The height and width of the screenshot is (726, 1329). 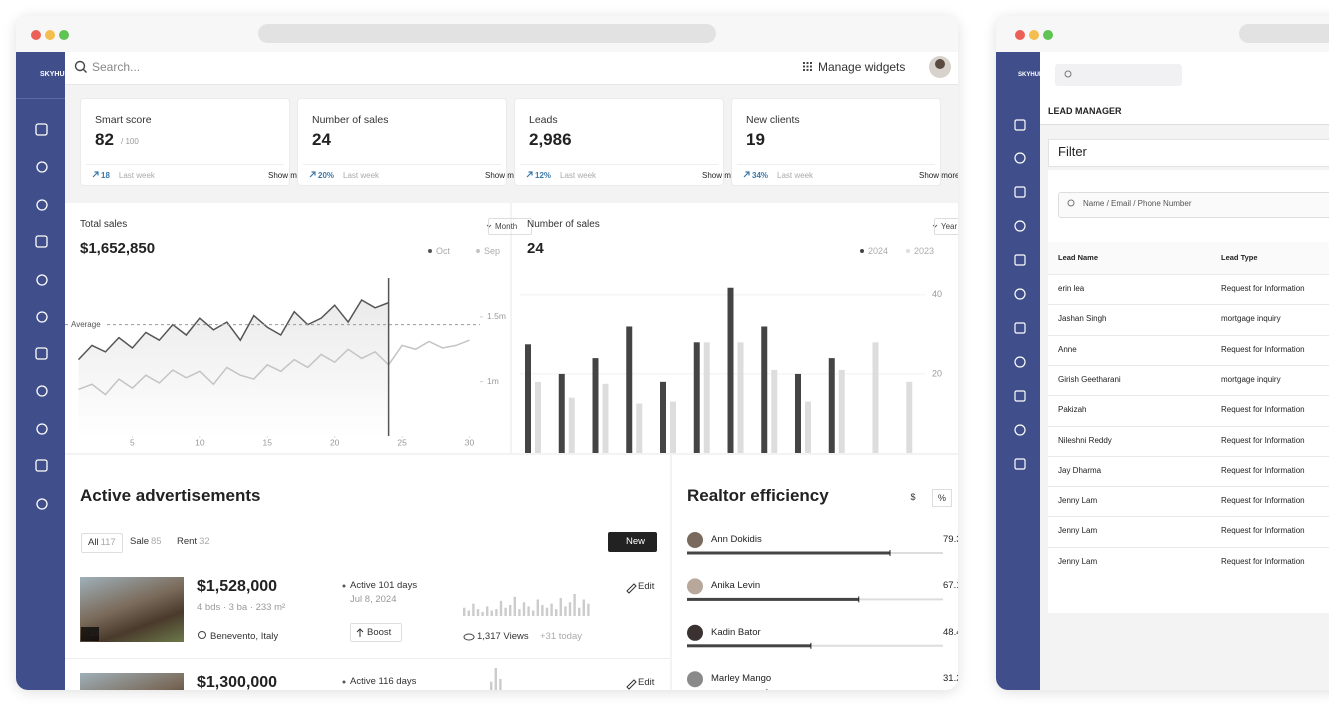 What do you see at coordinates (1068, 74) in the screenshot?
I see `search-icon` at bounding box center [1068, 74].